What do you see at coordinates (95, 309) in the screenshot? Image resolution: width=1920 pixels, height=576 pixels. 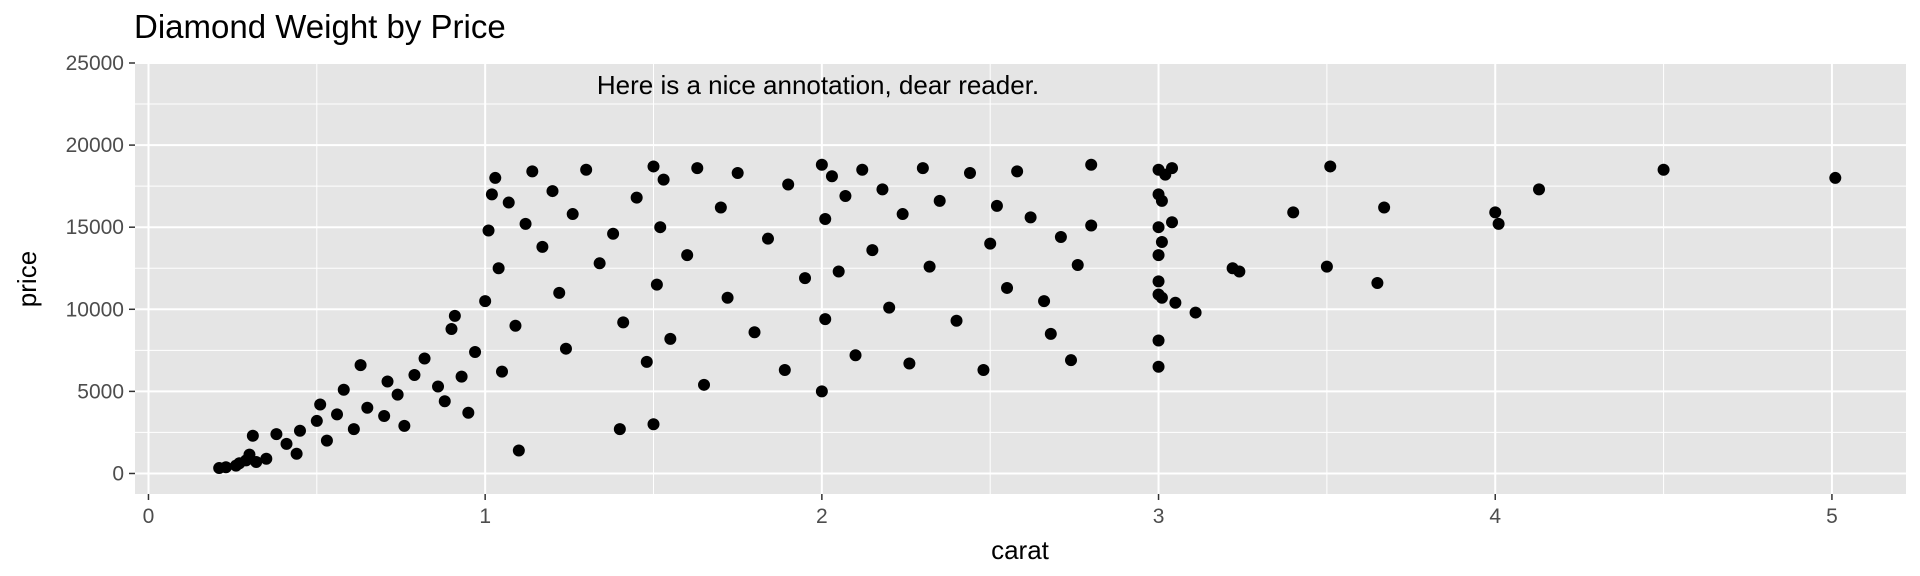 I see `y-tick-label: 10000` at bounding box center [95, 309].